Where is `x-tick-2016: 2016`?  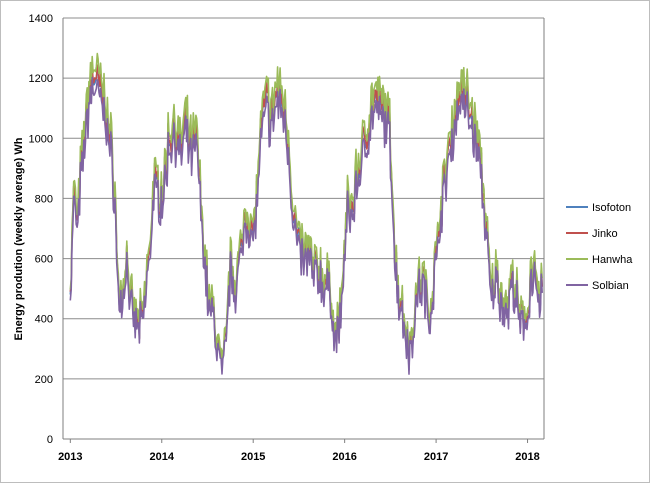
x-tick-2016: 2016 is located at coordinates (344, 457).